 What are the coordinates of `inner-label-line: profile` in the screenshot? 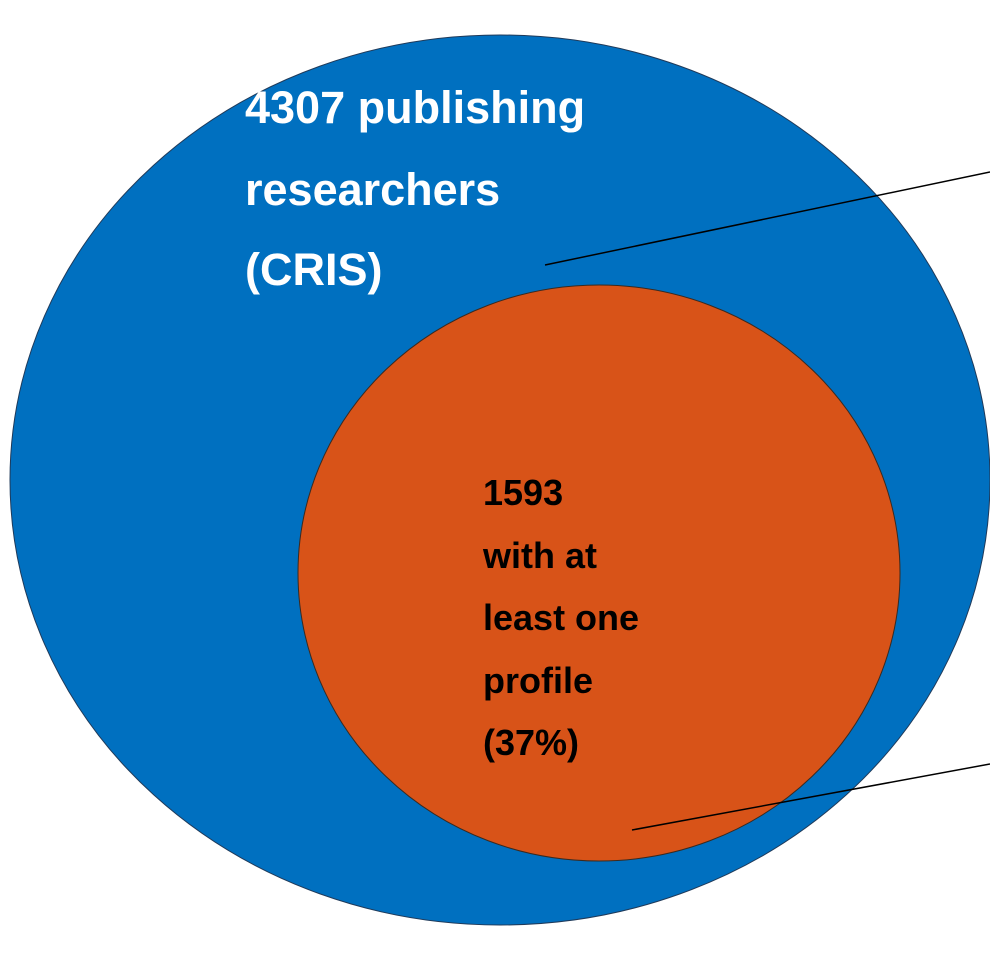 It's located at (538, 680).